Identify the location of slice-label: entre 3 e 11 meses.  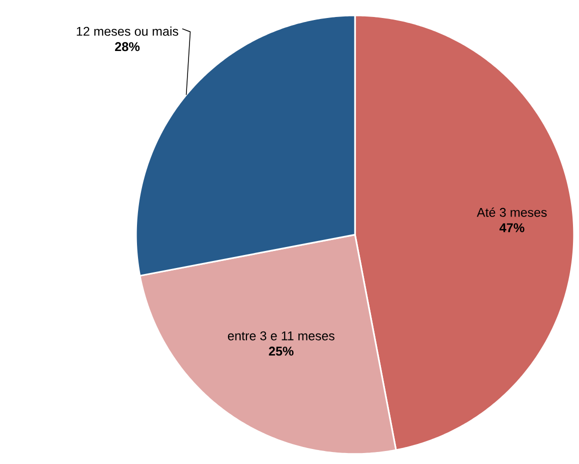
(281, 335).